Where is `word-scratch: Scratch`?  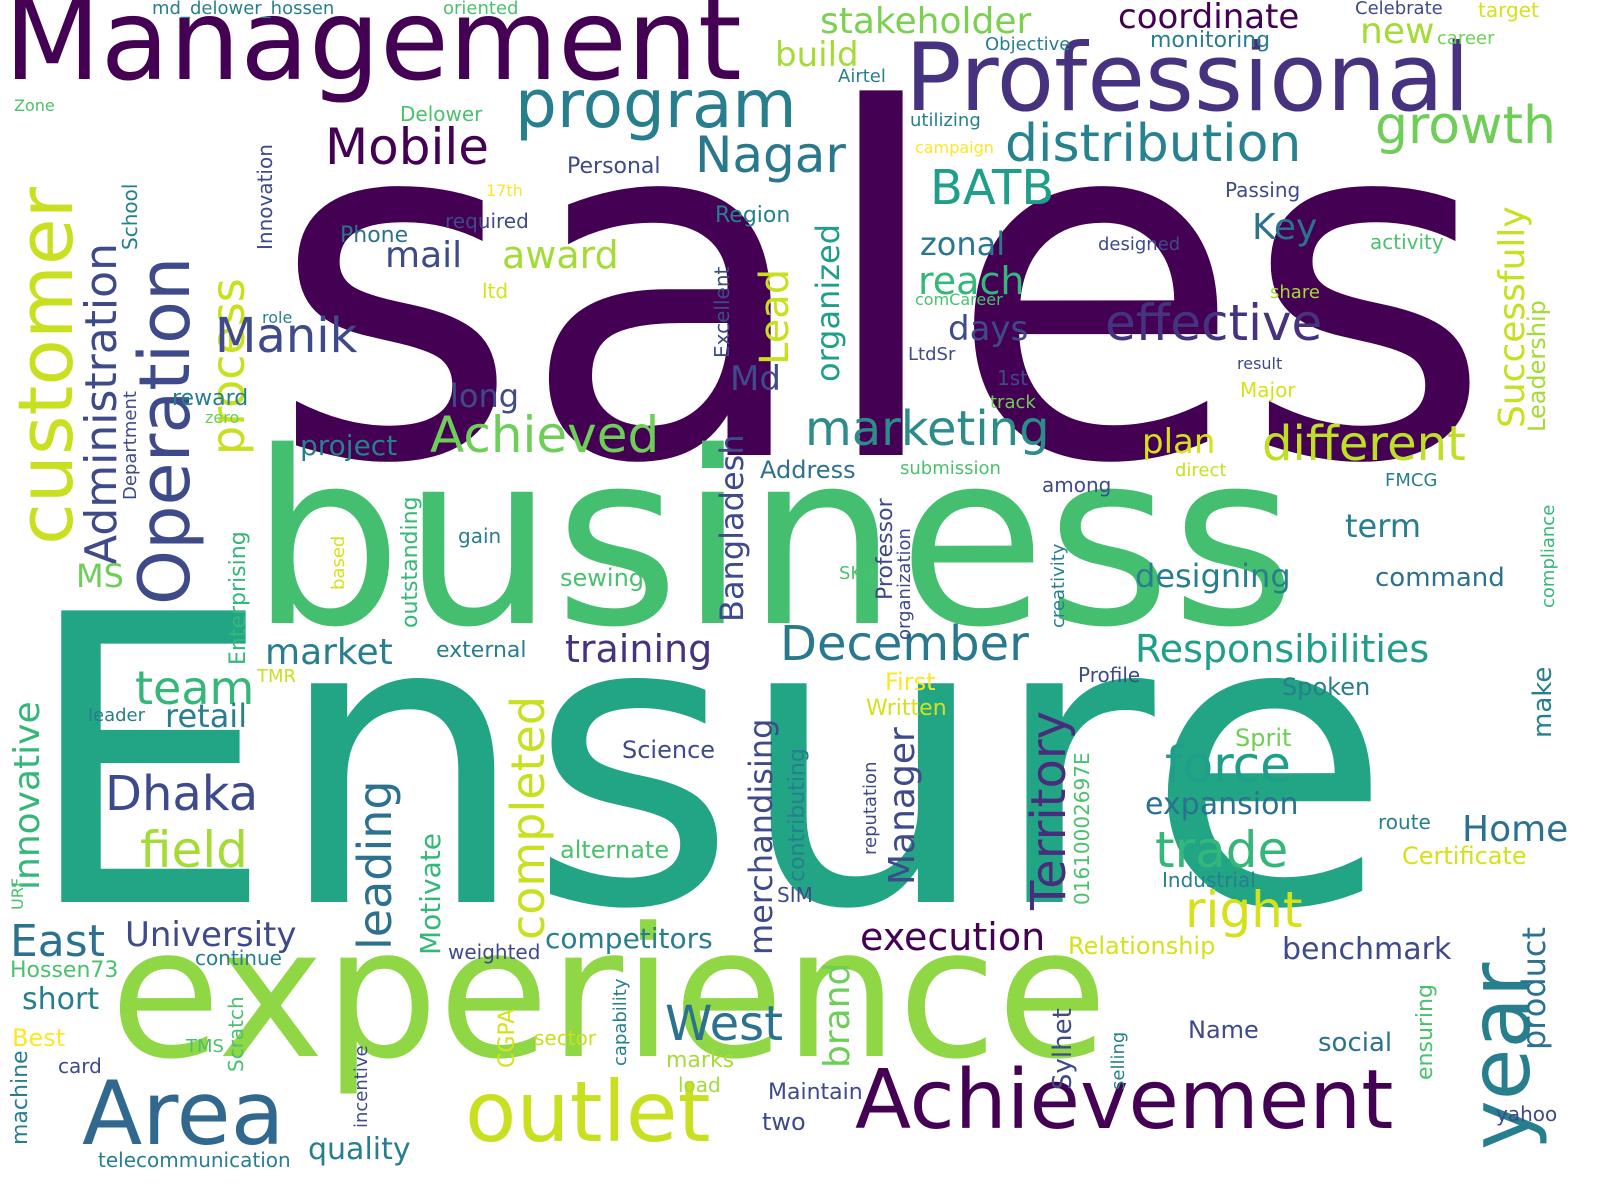 word-scratch: Scratch is located at coordinates (236, 1034).